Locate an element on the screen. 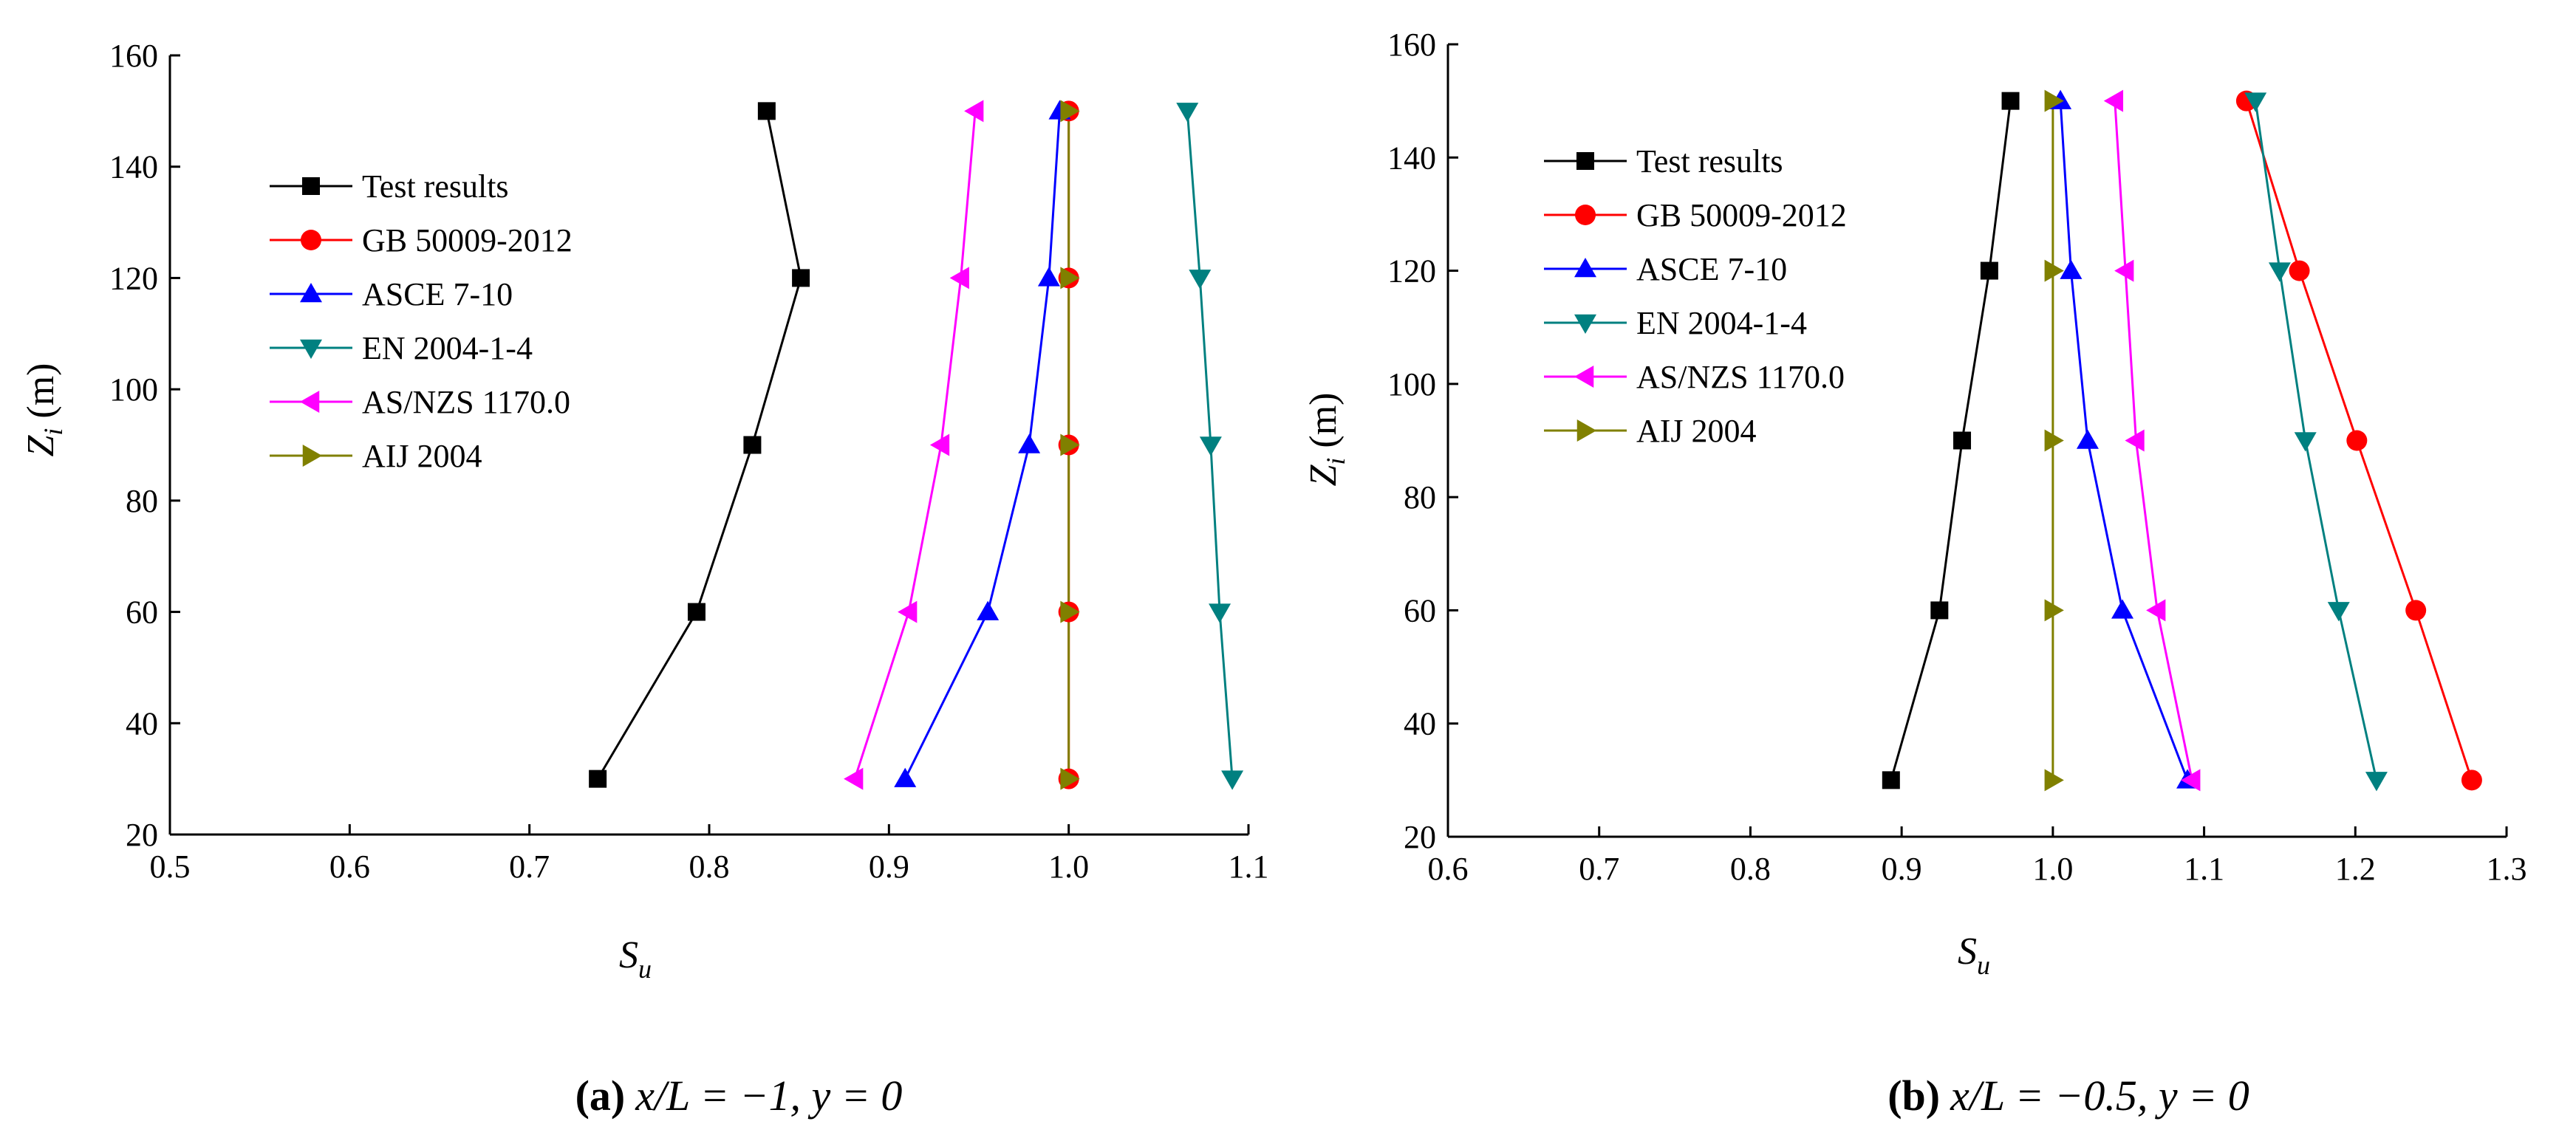 The image size is (2576, 1141). legend-marker-triangle-right is located at coordinates (1586, 430).